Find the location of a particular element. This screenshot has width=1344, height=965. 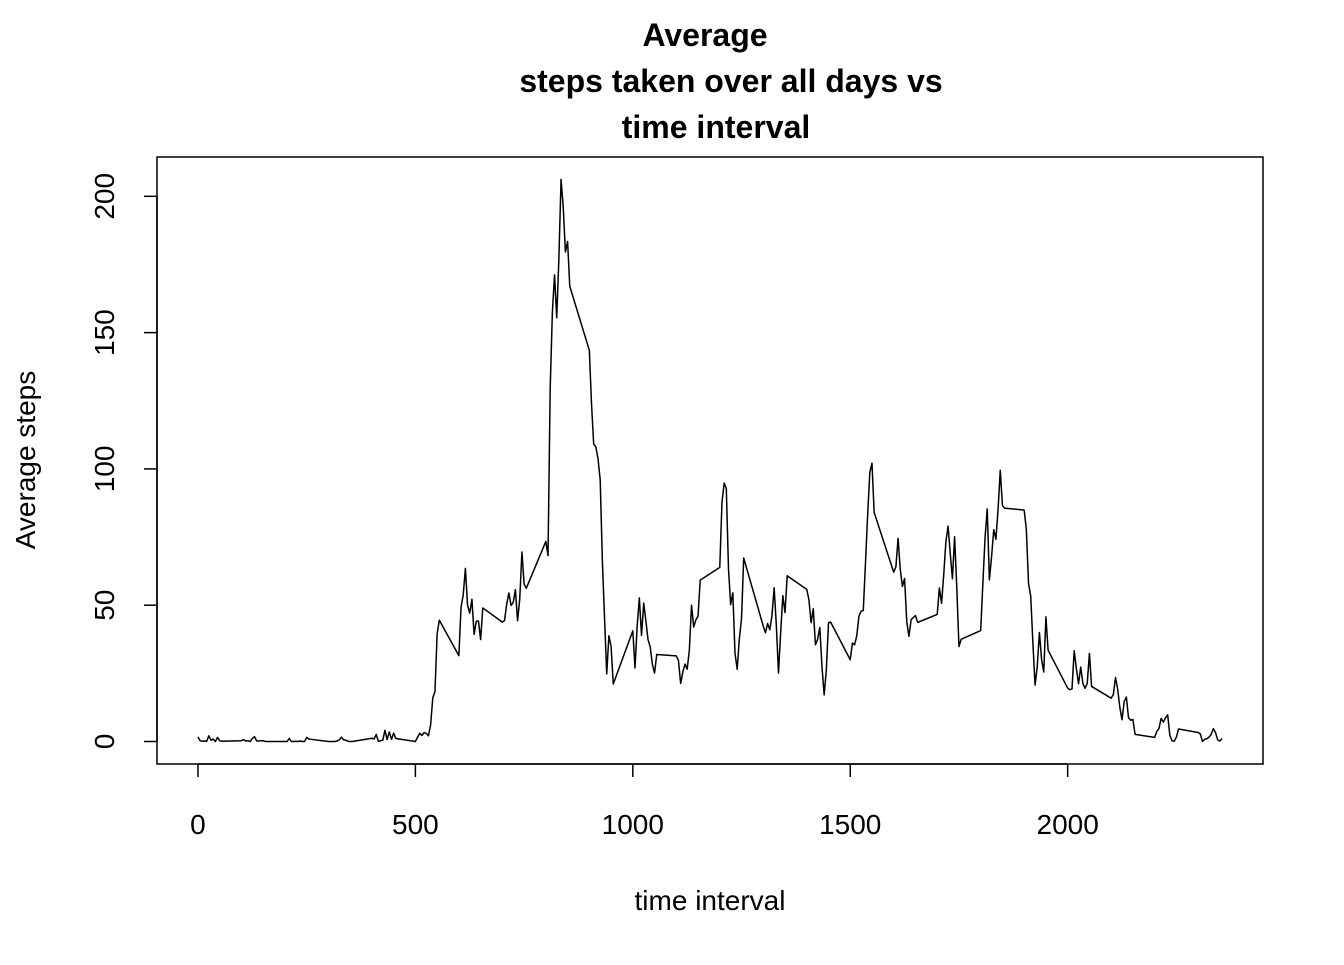

chart-title: steps taken over all days vs is located at coordinates (730, 81).